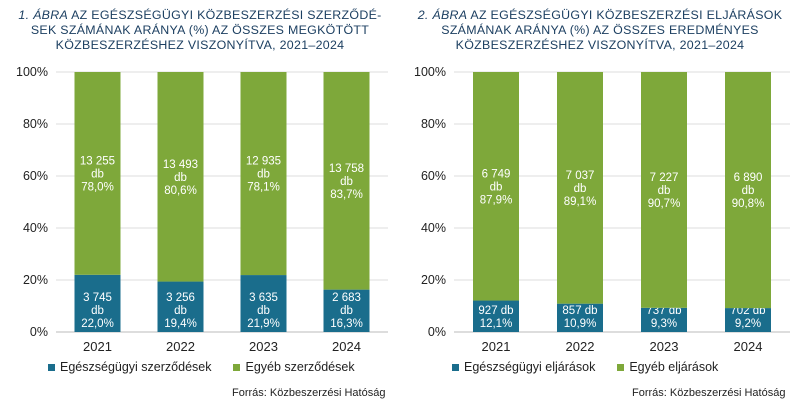 Image resolution: width=800 pixels, height=410 pixels. What do you see at coordinates (580, 202) in the screenshot?
I see `data-label: 89,1%` at bounding box center [580, 202].